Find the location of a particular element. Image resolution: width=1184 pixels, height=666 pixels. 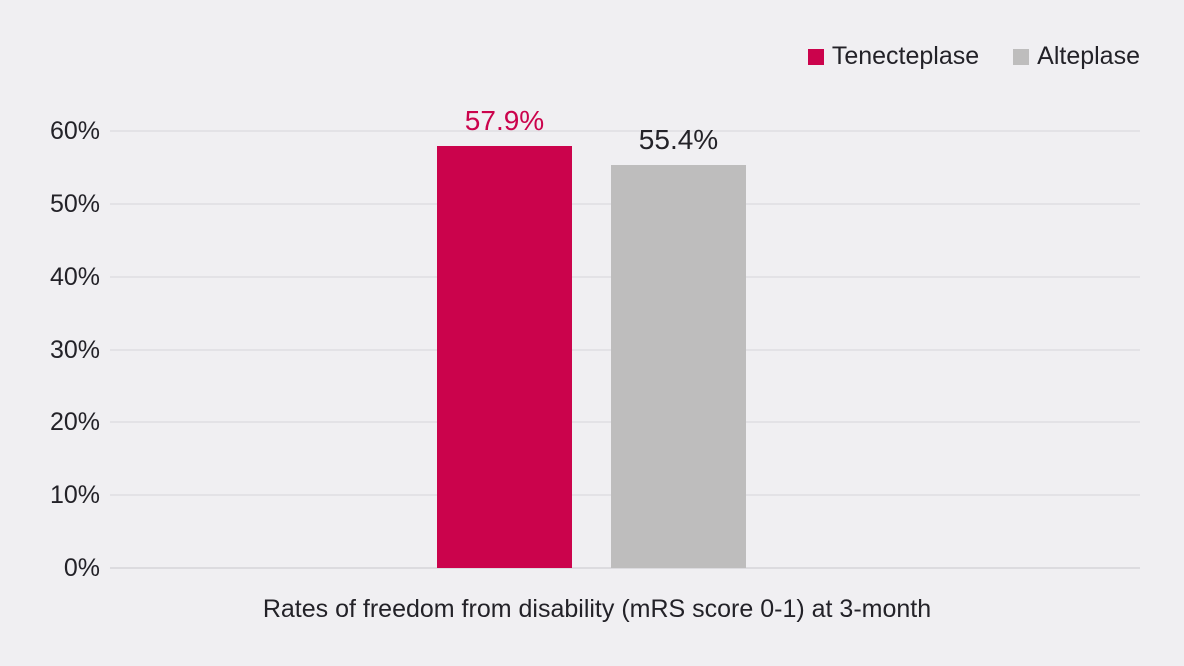

y-tick-label-20: 20% is located at coordinates (74, 422).